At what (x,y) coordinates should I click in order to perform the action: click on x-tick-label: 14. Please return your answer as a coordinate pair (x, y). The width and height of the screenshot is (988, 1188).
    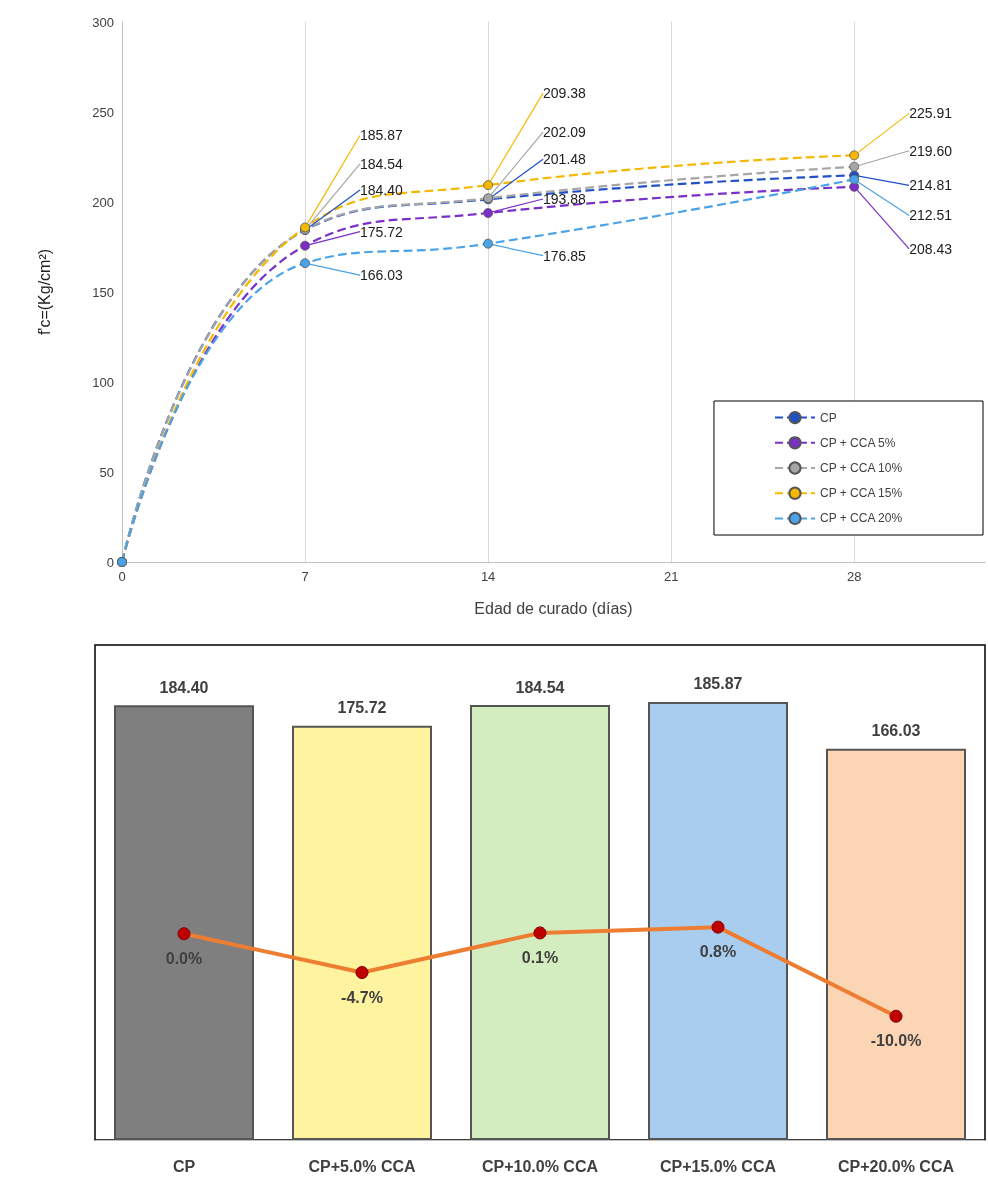
    Looking at the image, I should click on (488, 576).